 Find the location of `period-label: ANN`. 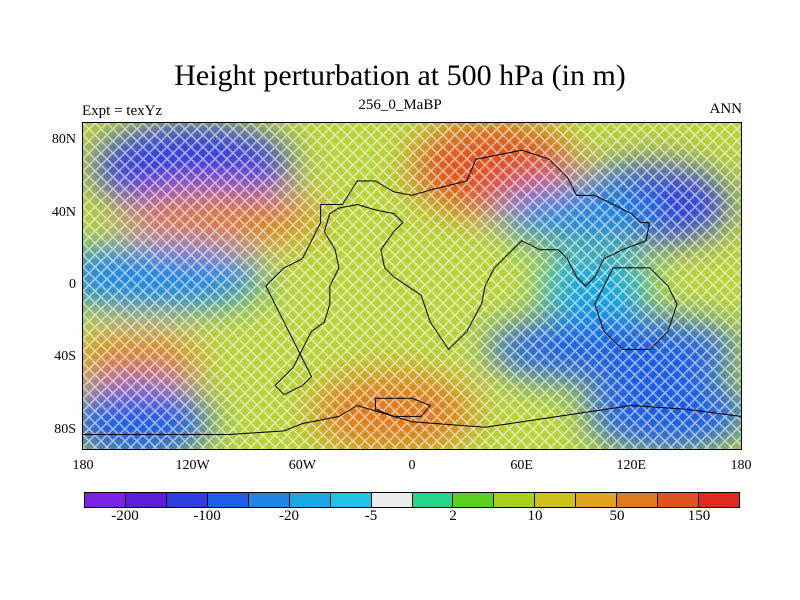

period-label: ANN is located at coordinates (726, 109).